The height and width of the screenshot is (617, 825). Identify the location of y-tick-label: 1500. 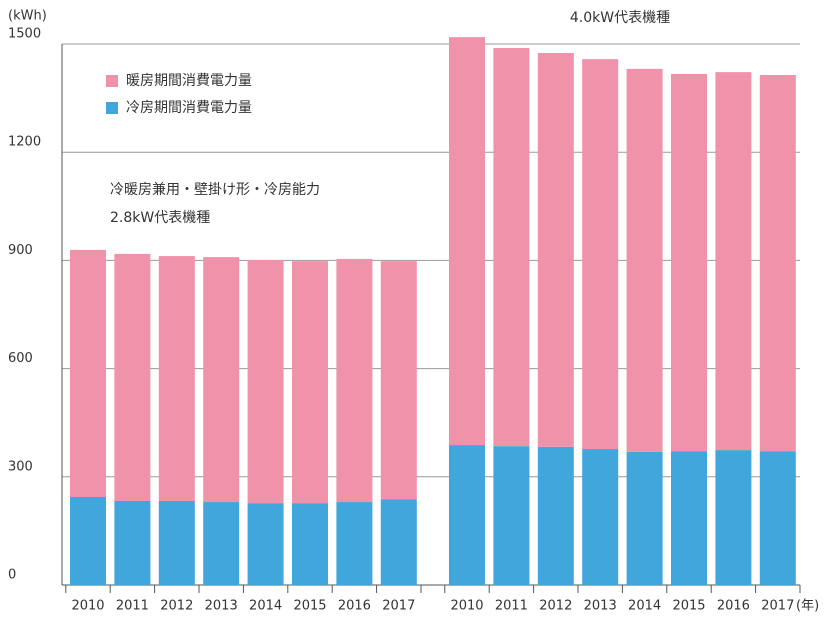
(24, 34).